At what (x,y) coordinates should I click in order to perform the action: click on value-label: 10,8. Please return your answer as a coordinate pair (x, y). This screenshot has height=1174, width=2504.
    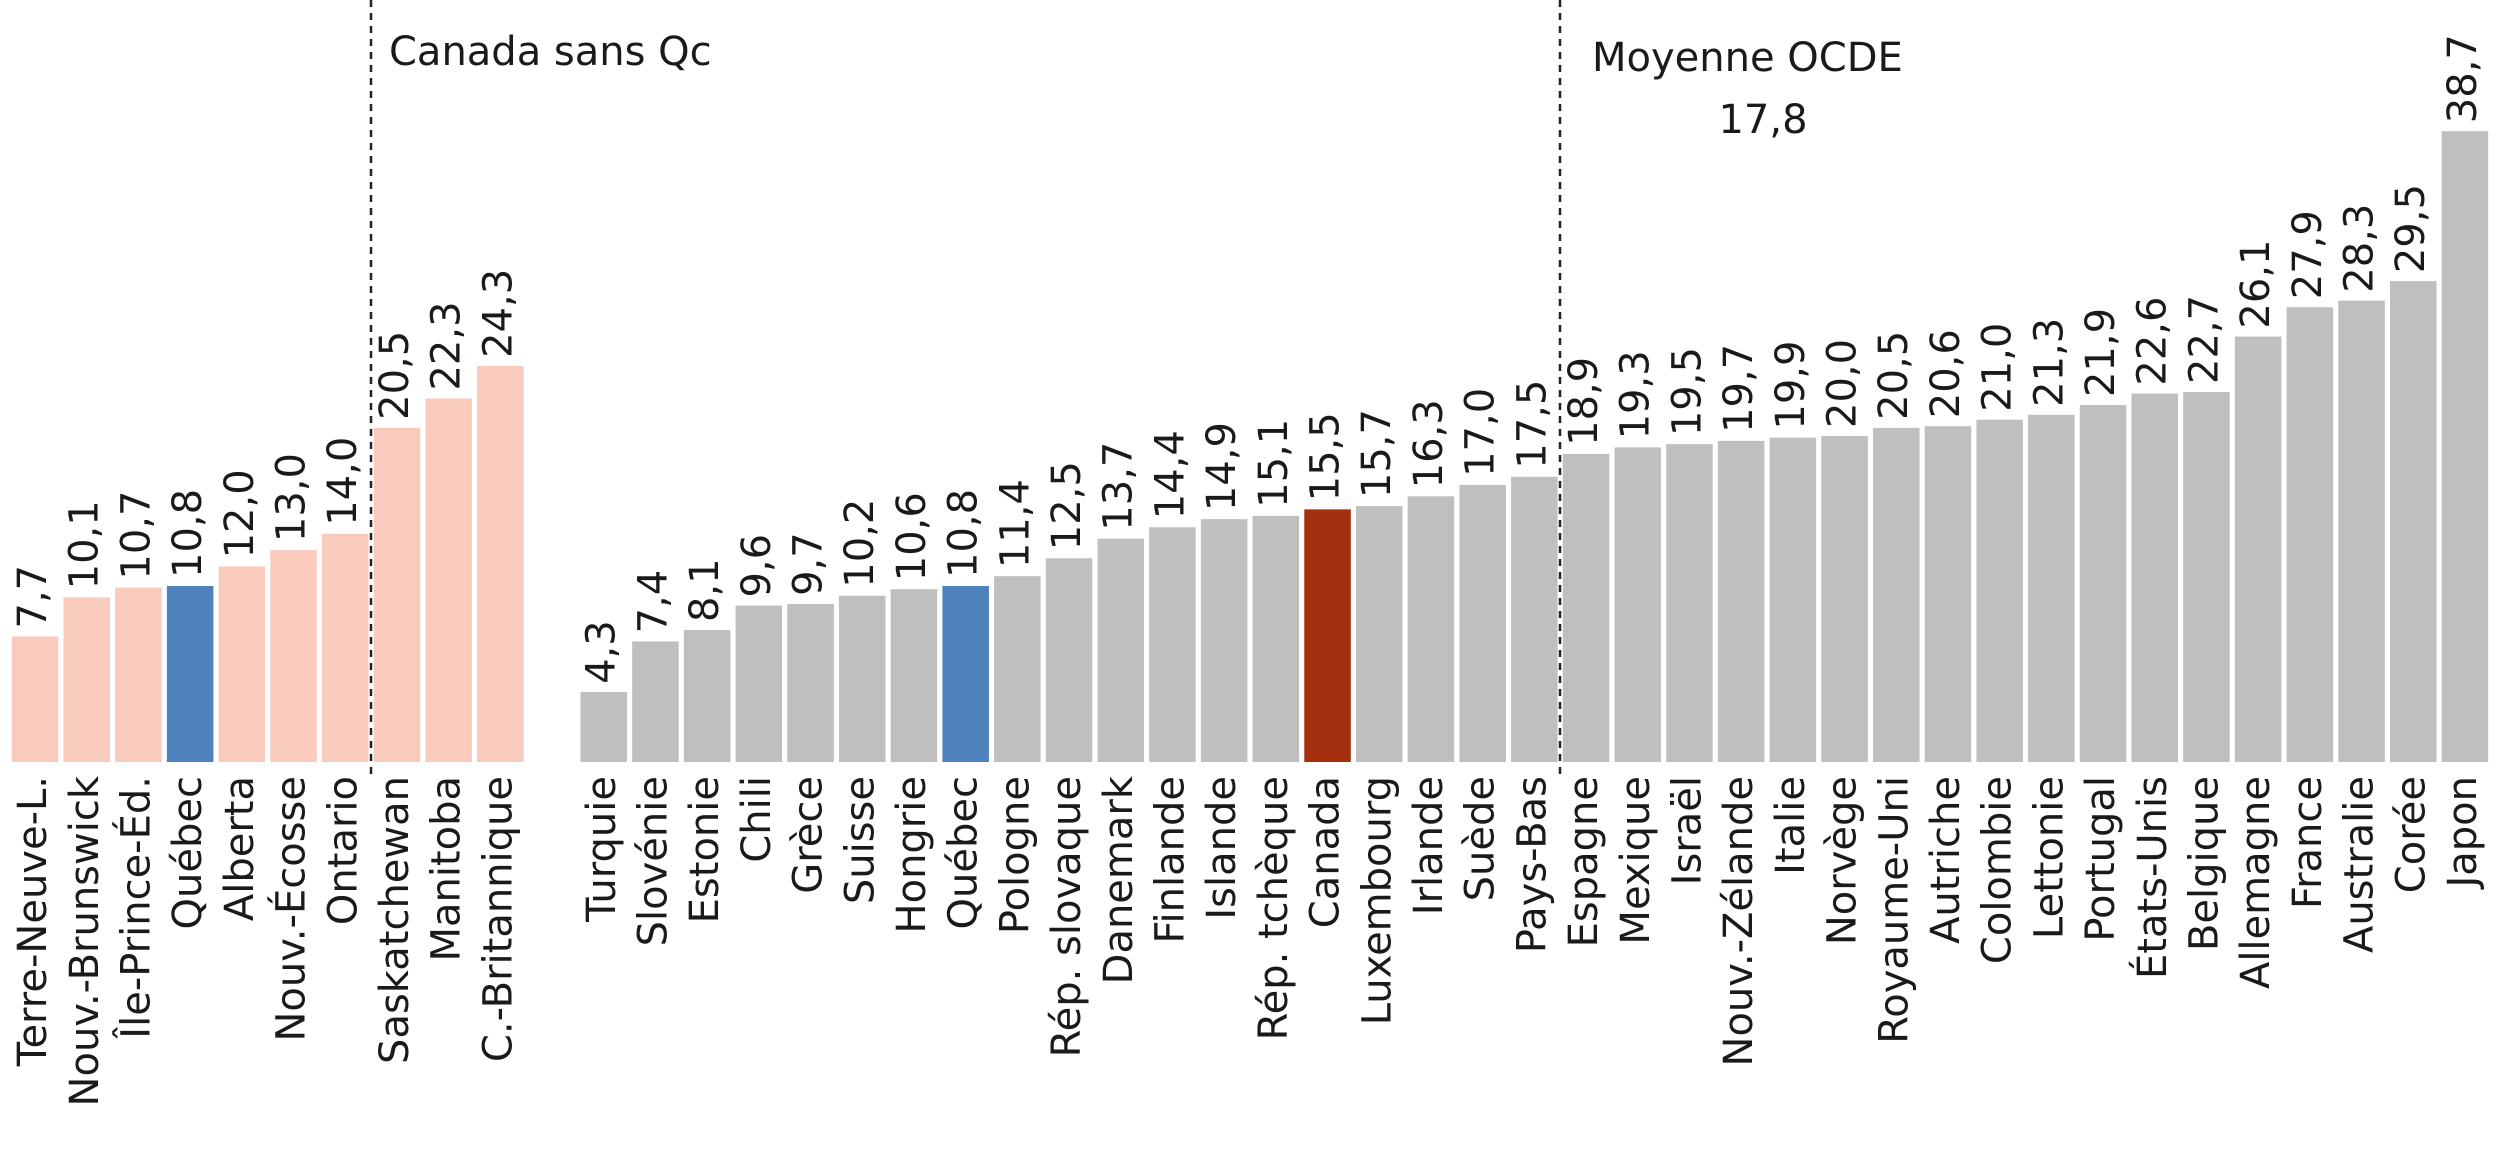
    Looking at the image, I should click on (188, 533).